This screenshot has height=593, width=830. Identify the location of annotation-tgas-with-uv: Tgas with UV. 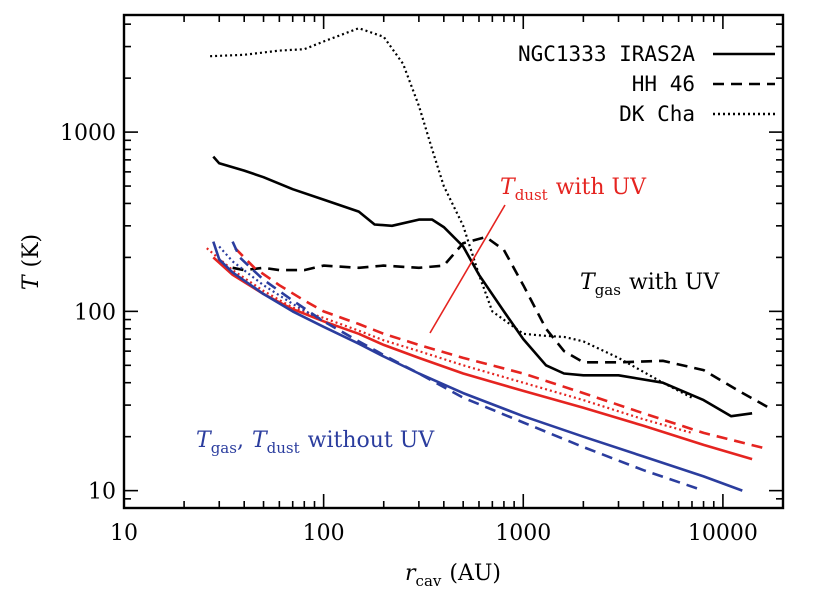
(650, 284).